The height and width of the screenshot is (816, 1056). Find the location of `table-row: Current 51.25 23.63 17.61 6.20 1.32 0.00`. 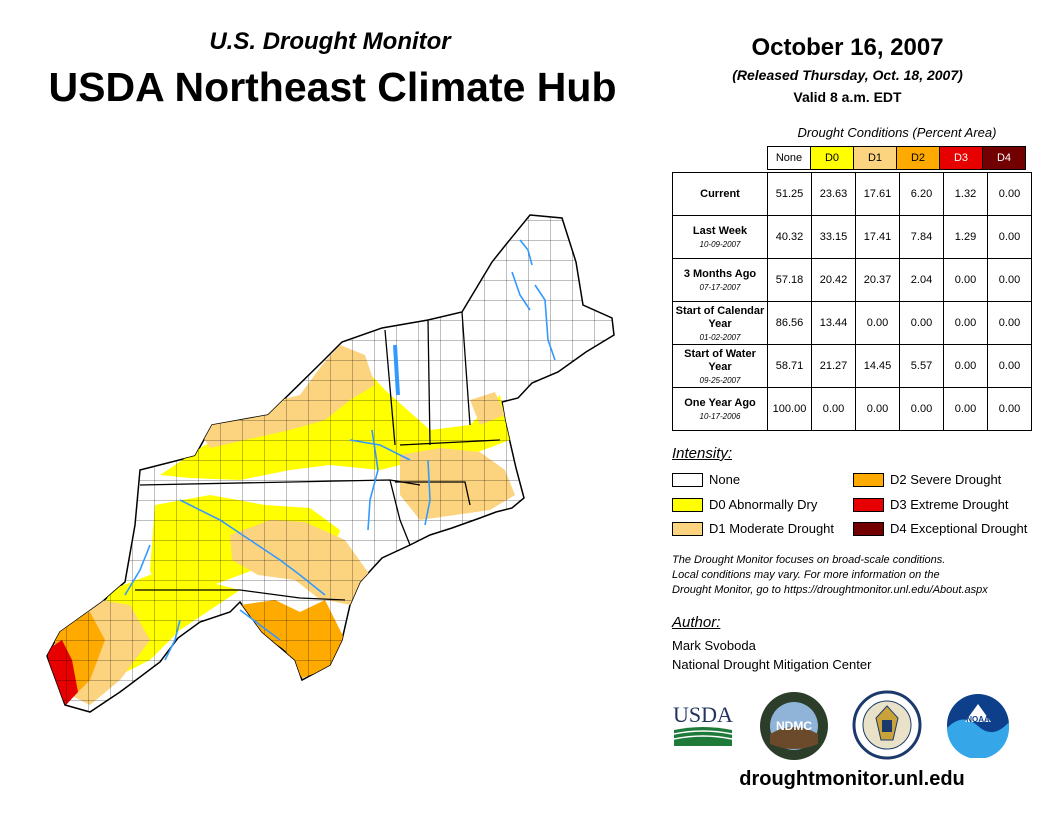

table-row: Current 51.25 23.63 17.61 6.20 1.32 0.00 is located at coordinates (852, 194).